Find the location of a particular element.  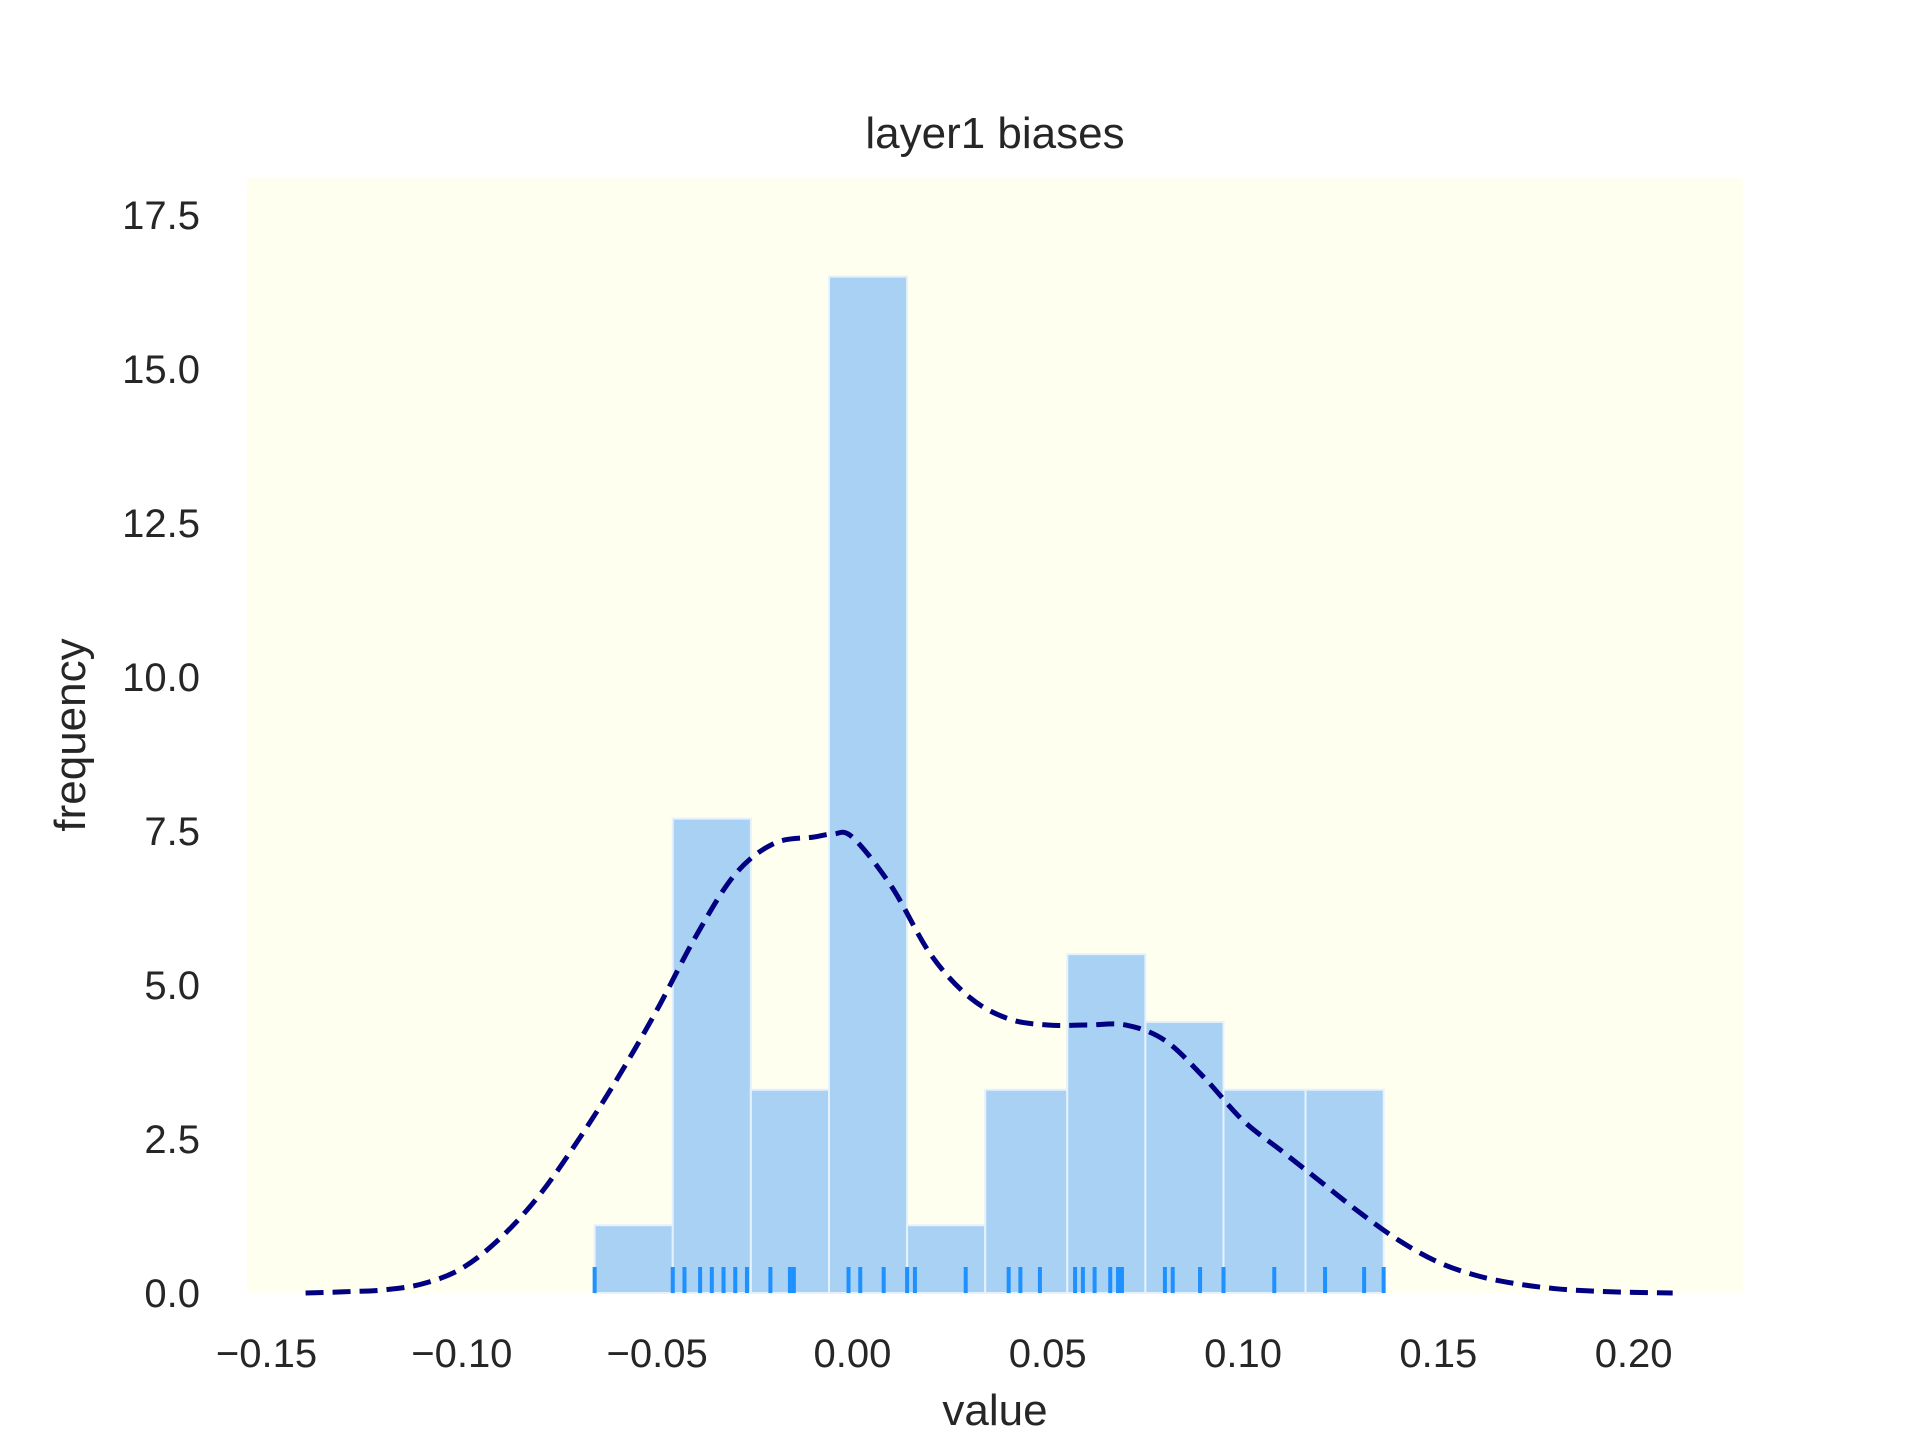

x-tick-label-3: 0.00 is located at coordinates (853, 1354).